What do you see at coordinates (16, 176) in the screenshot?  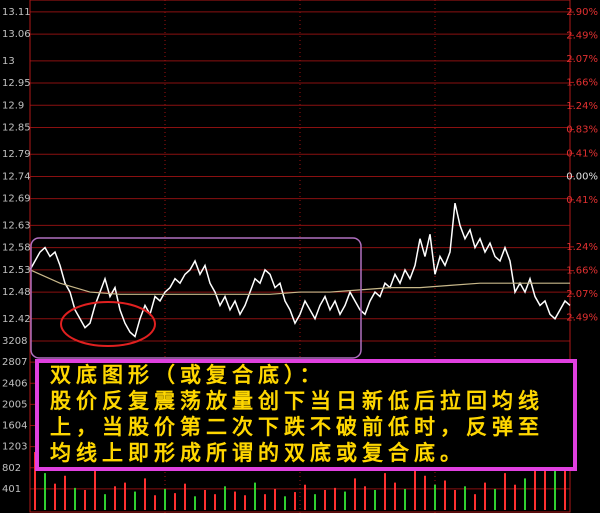 I see `y-tick-label: 12.74` at bounding box center [16, 176].